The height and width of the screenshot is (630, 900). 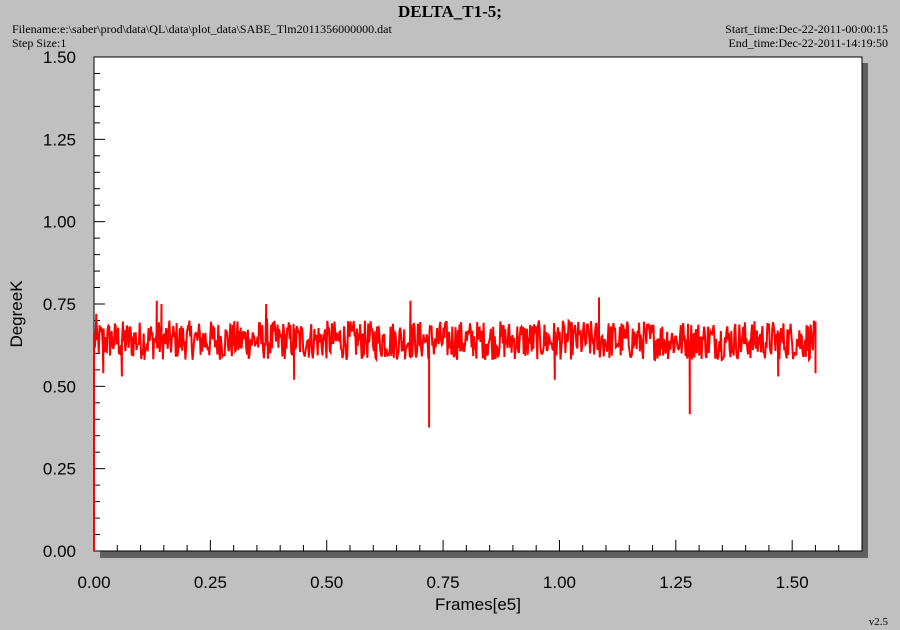 What do you see at coordinates (210, 582) in the screenshot?
I see `x-tick-label: 0.25` at bounding box center [210, 582].